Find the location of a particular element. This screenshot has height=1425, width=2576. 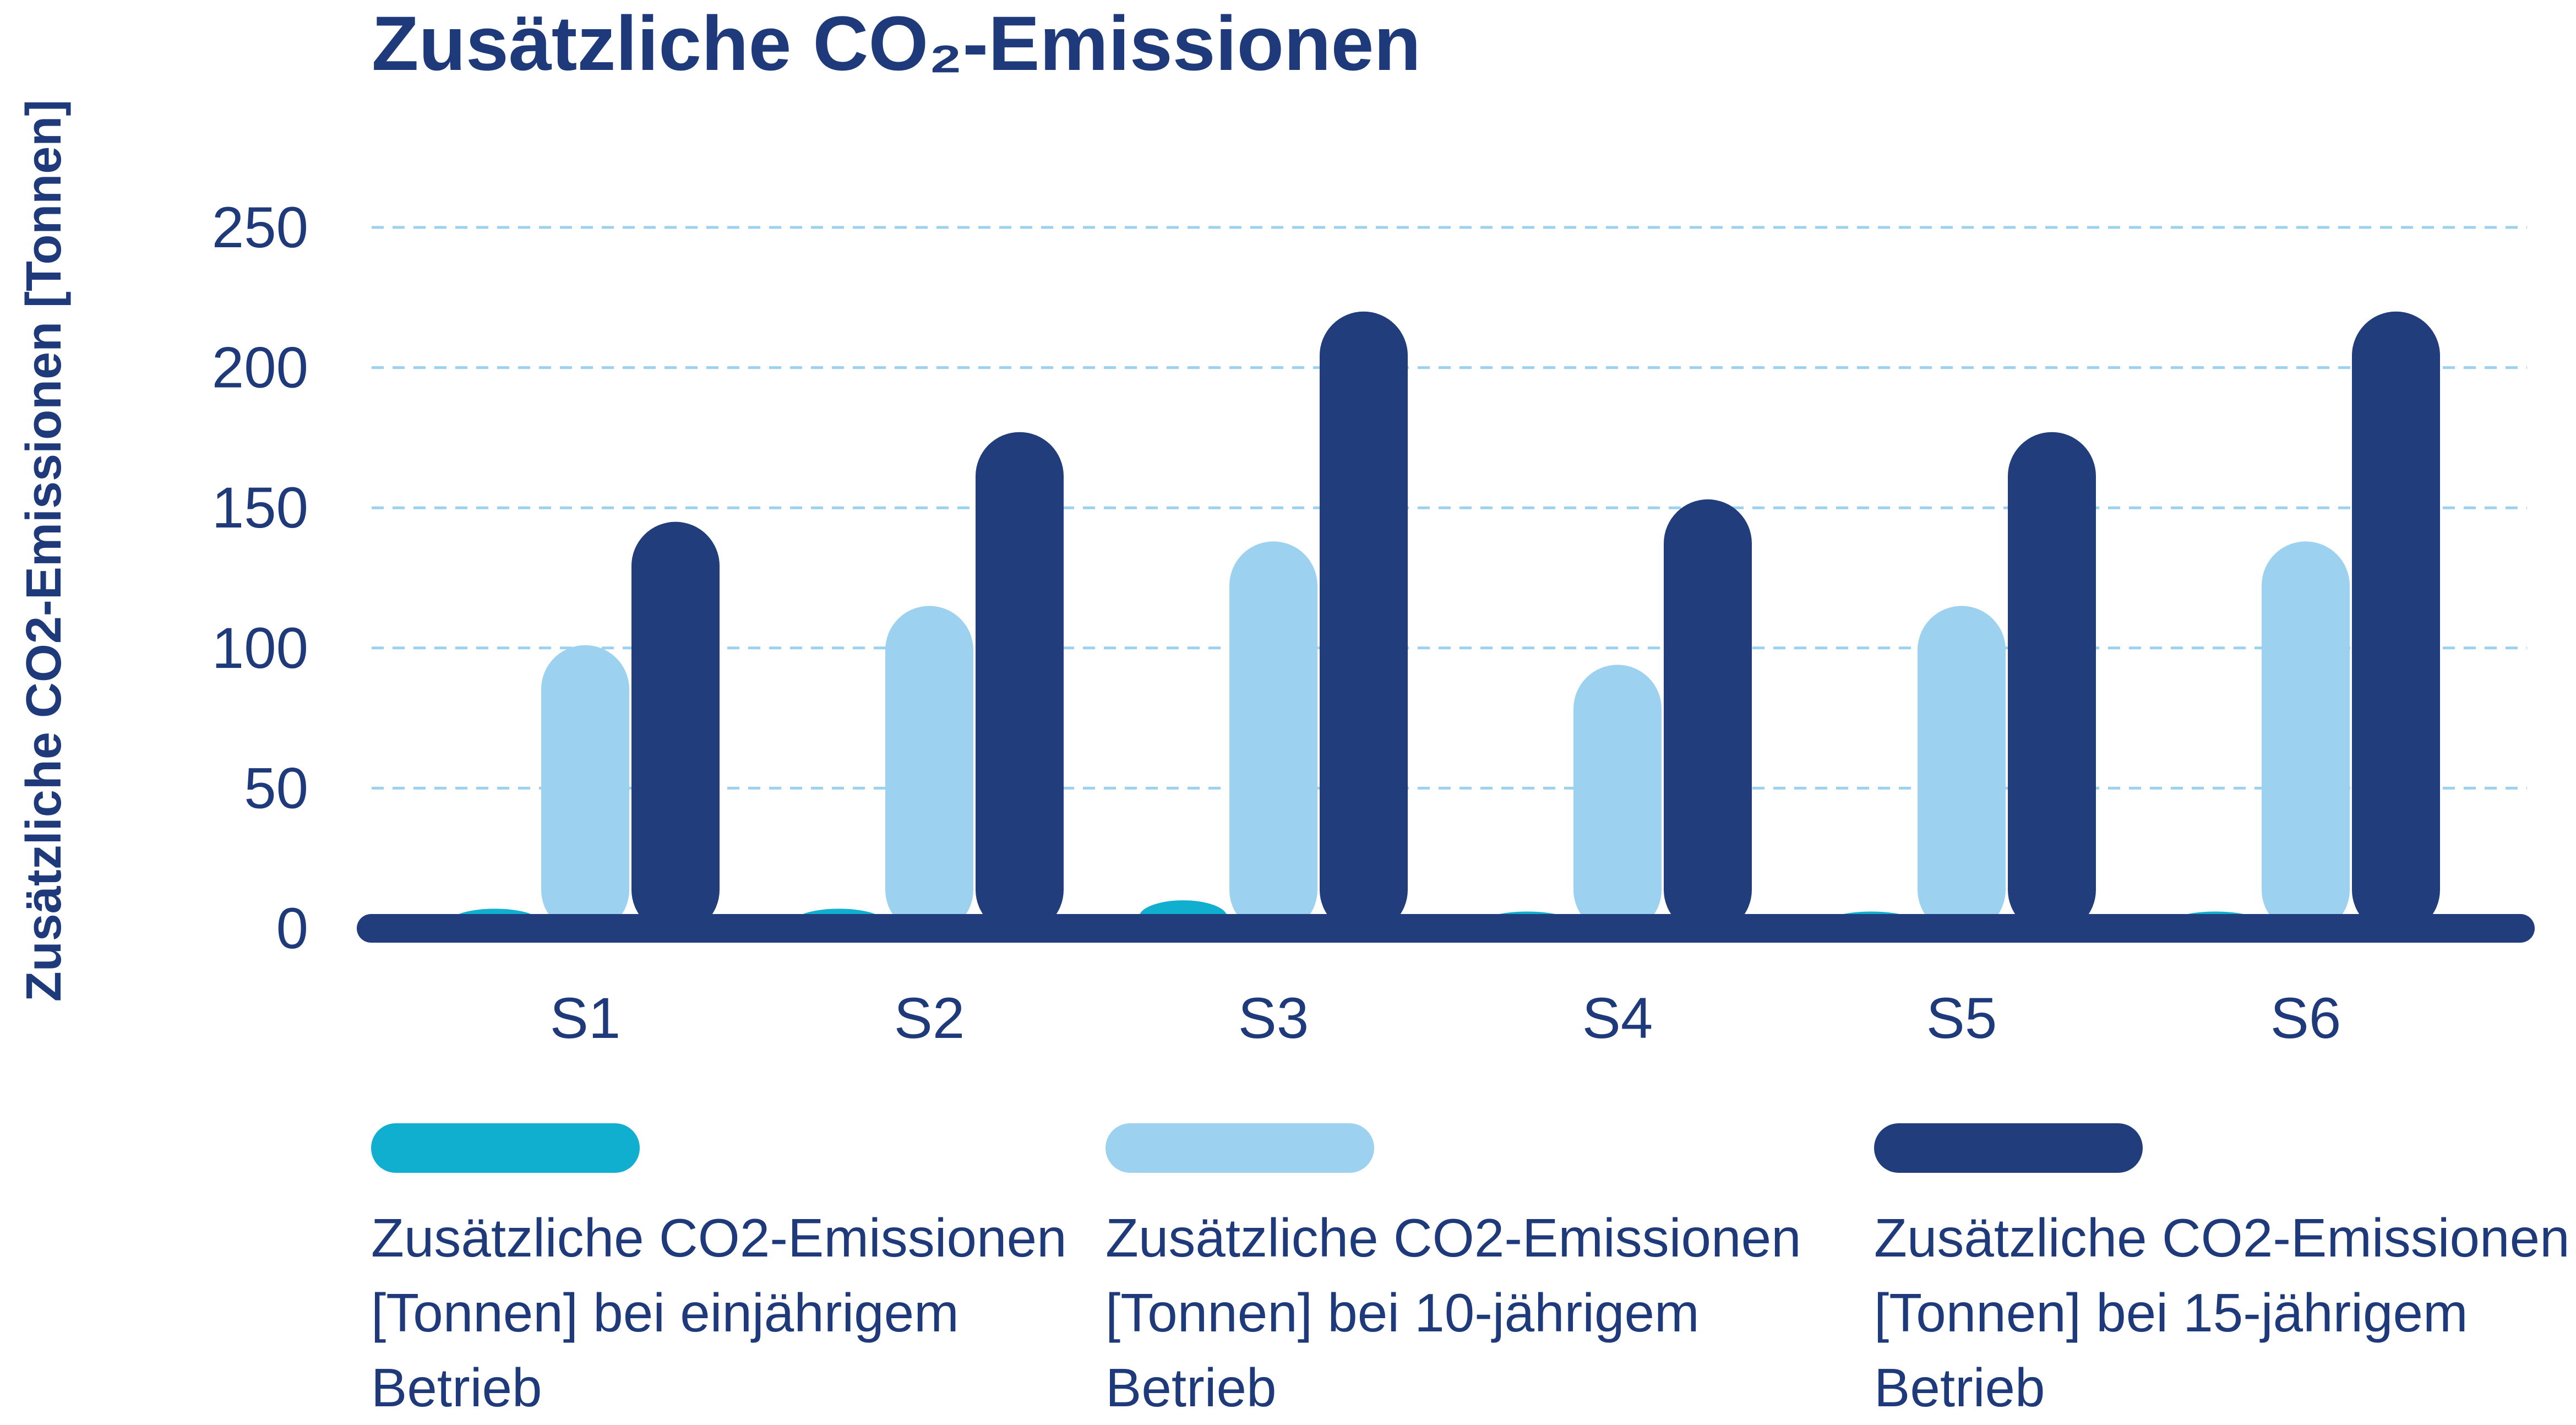

y-tick-labels: 0 50 100 150 200 250 is located at coordinates (260, 578).